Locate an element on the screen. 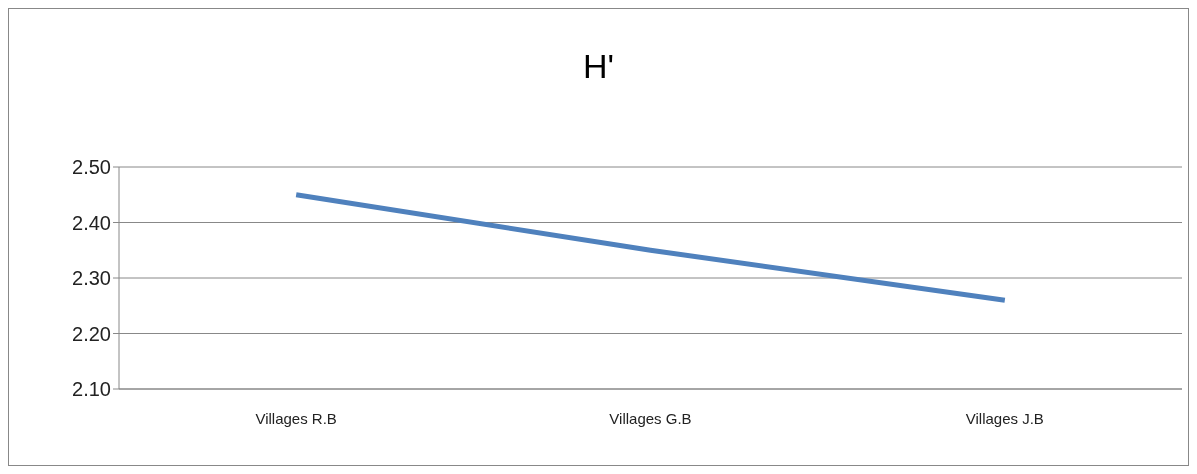 The width and height of the screenshot is (1197, 474). chart-title: H' is located at coordinates (598, 66).